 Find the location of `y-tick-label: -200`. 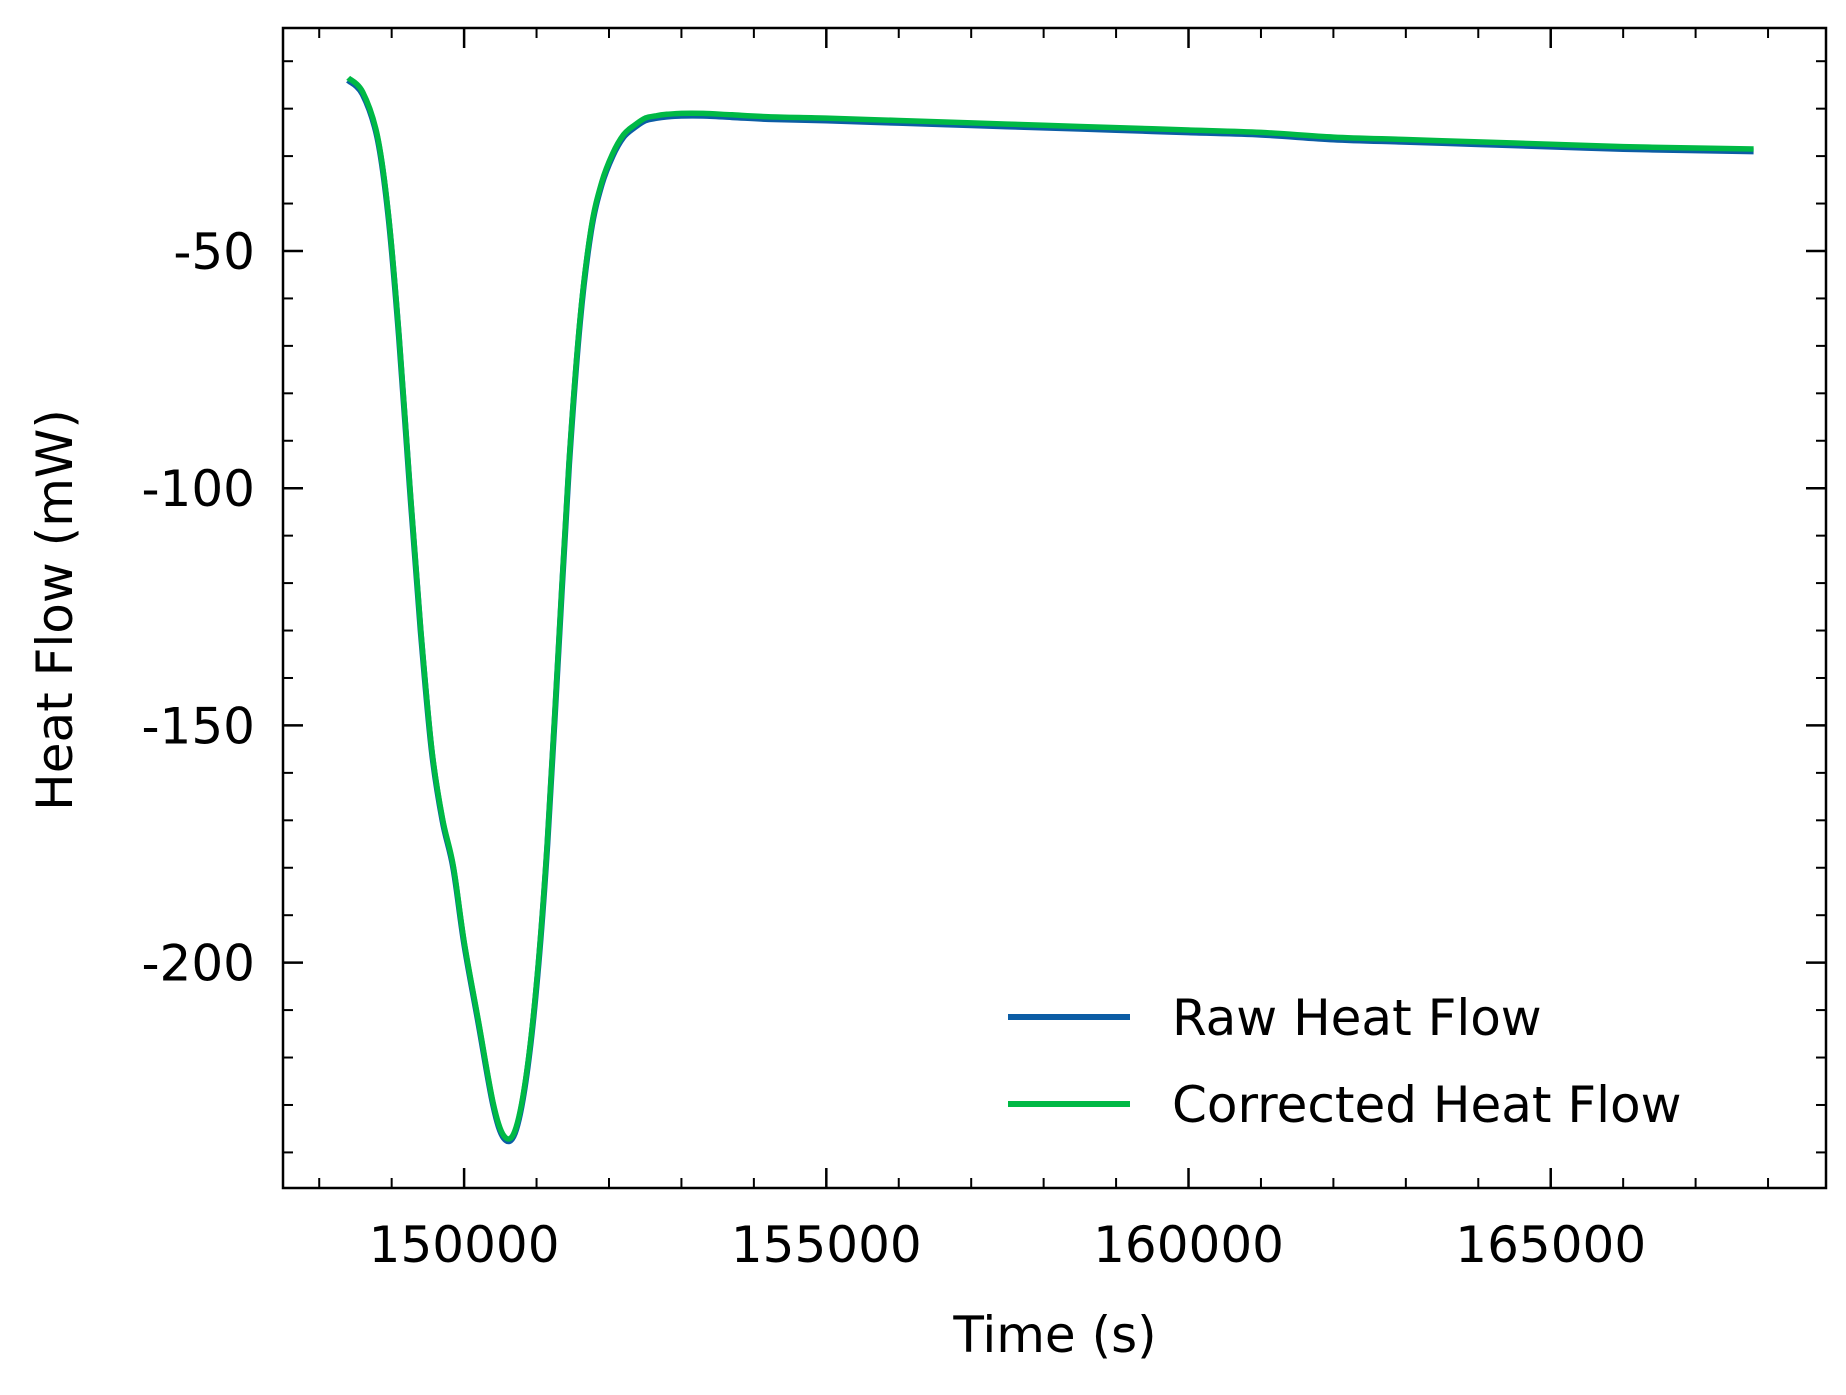

y-tick-label: -200 is located at coordinates (198, 964).